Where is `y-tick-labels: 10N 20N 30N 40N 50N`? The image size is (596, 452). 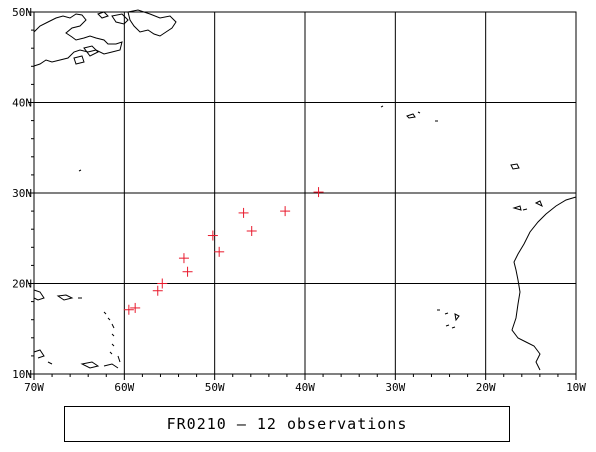 y-tick-labels: 10N 20N 30N 40N 50N is located at coordinates (22, 193).